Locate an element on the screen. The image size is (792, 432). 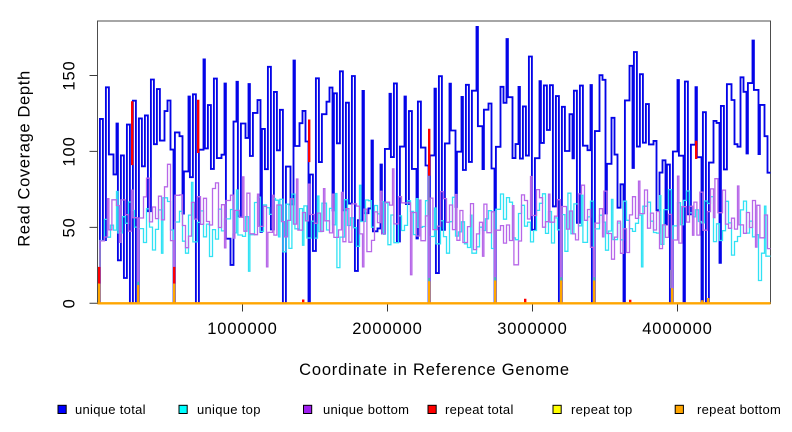
svg-text: repeat top is located at coordinates (602, 409).